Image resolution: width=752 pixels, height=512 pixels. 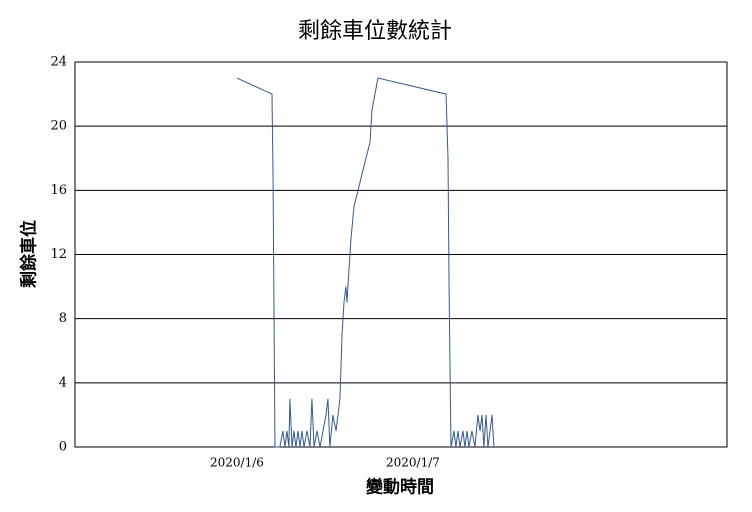 I want to click on y-tick-label: 0, so click(x=63, y=447).